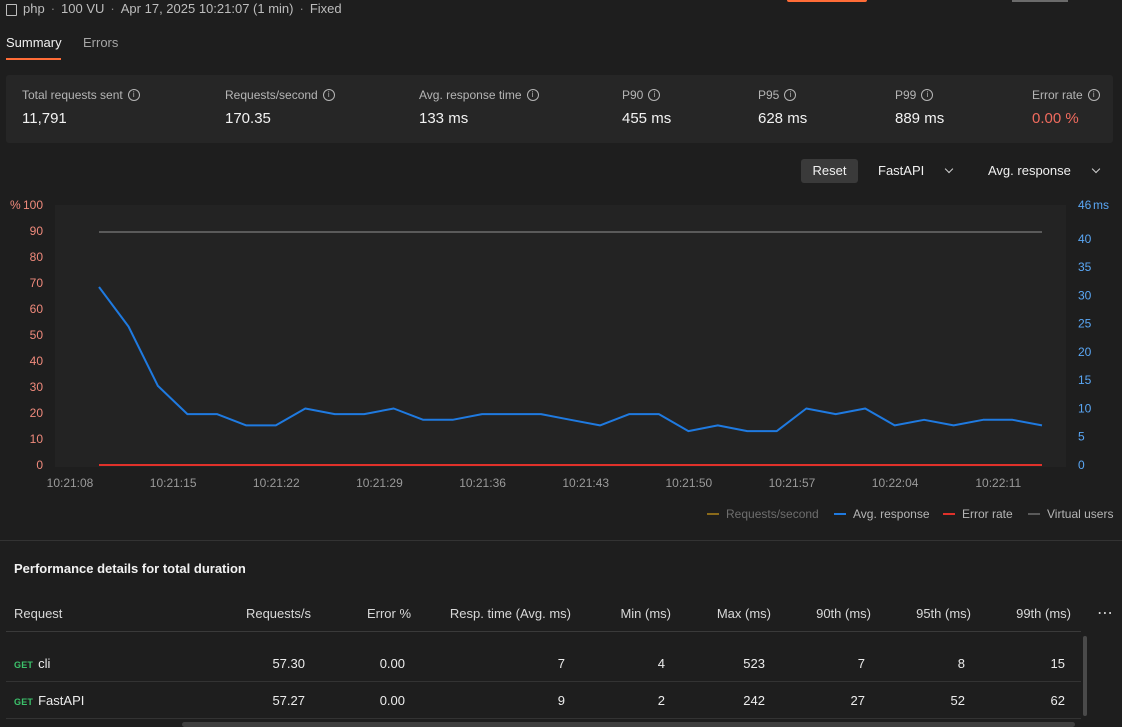  I want to click on col-requests-per-sec: Requests/s, so click(278, 613).